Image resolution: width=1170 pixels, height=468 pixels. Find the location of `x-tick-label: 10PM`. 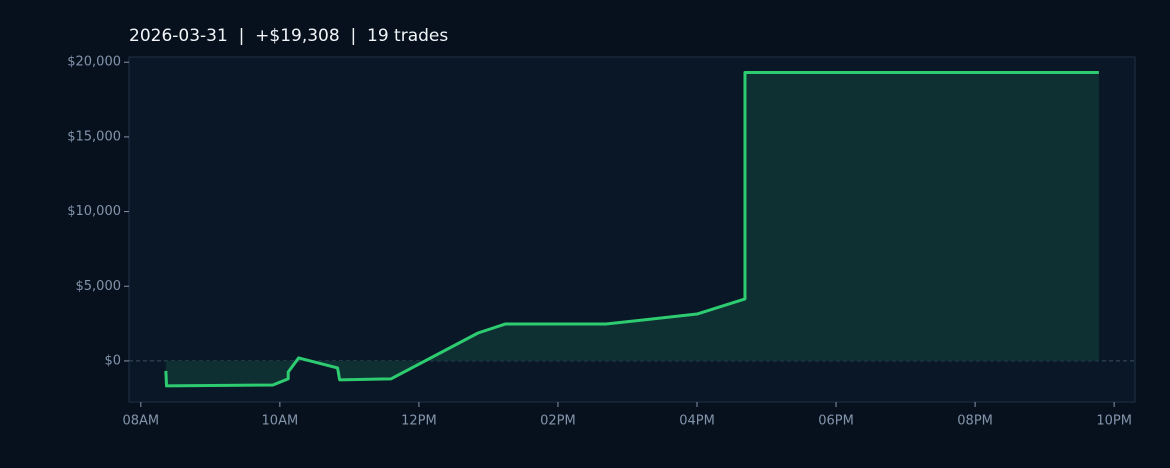

x-tick-label: 10PM is located at coordinates (1114, 421).